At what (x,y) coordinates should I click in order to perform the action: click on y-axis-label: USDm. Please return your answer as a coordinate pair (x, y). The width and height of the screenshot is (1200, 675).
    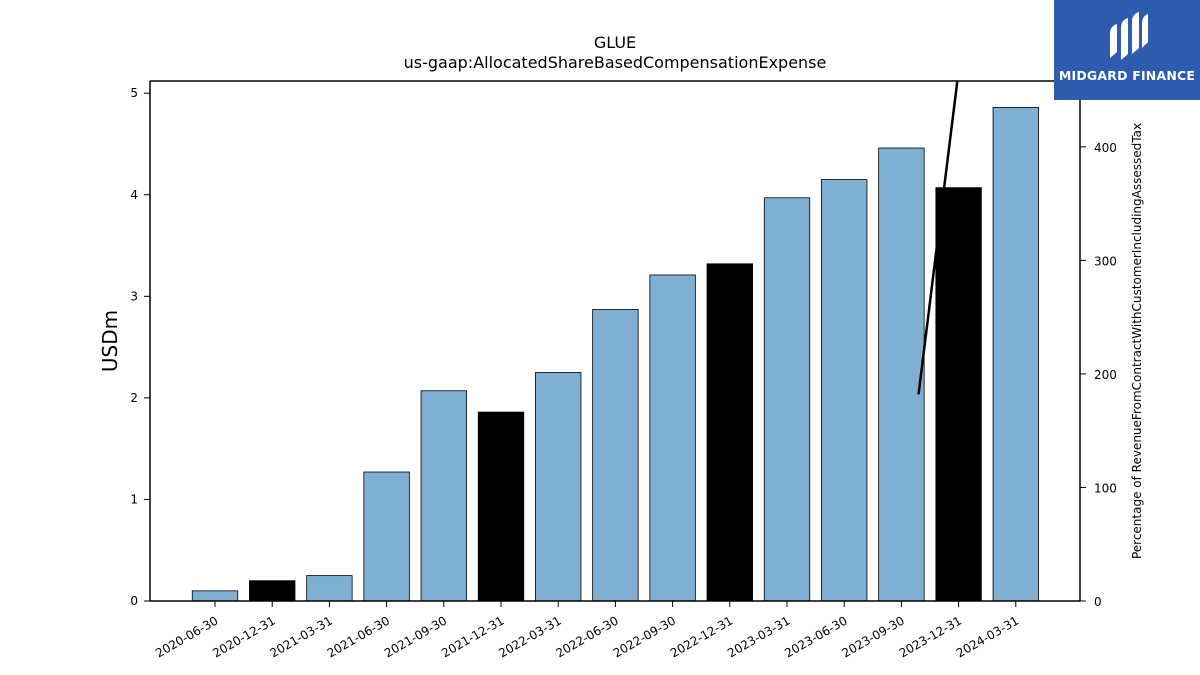
    Looking at the image, I should click on (110, 341).